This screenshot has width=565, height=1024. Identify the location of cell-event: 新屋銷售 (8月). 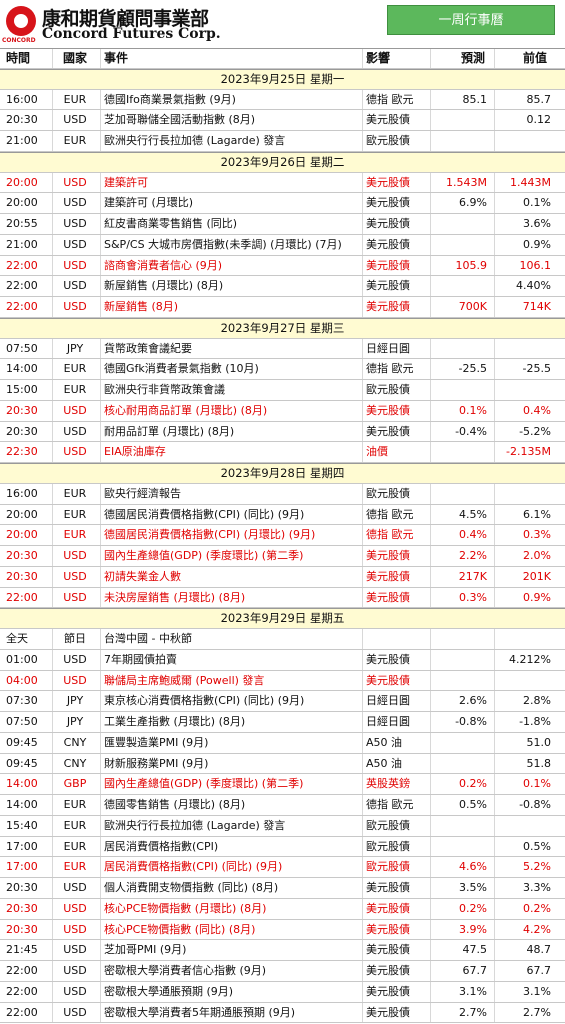
(141, 306).